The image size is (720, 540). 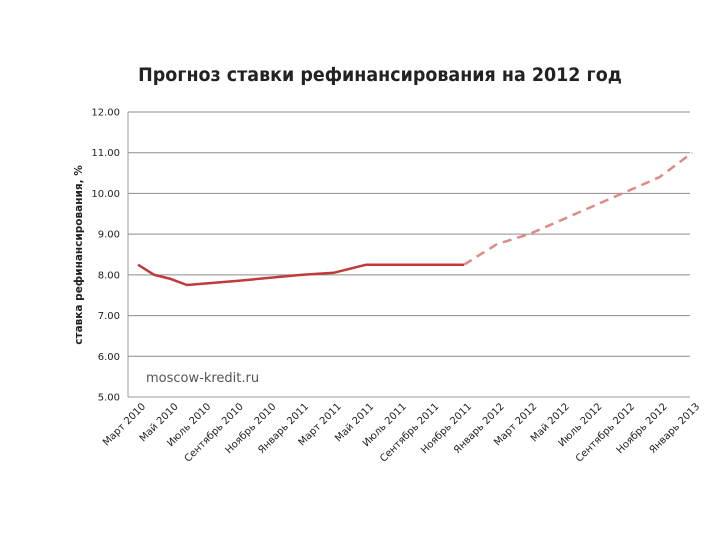 What do you see at coordinates (202, 378) in the screenshot?
I see `watermark: moscow-kredit.ru` at bounding box center [202, 378].